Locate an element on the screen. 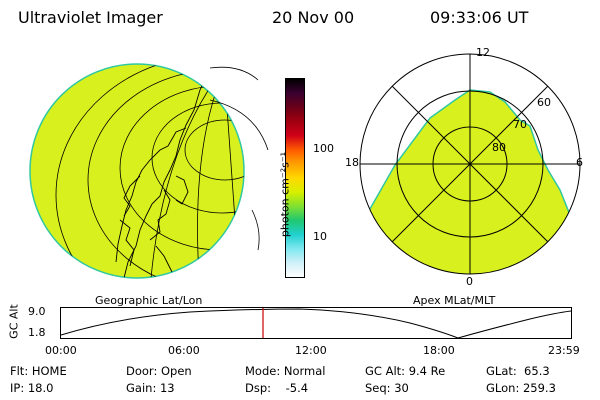 The width and height of the screenshot is (600, 400). time-tick-0600: 06:00 is located at coordinates (184, 350).